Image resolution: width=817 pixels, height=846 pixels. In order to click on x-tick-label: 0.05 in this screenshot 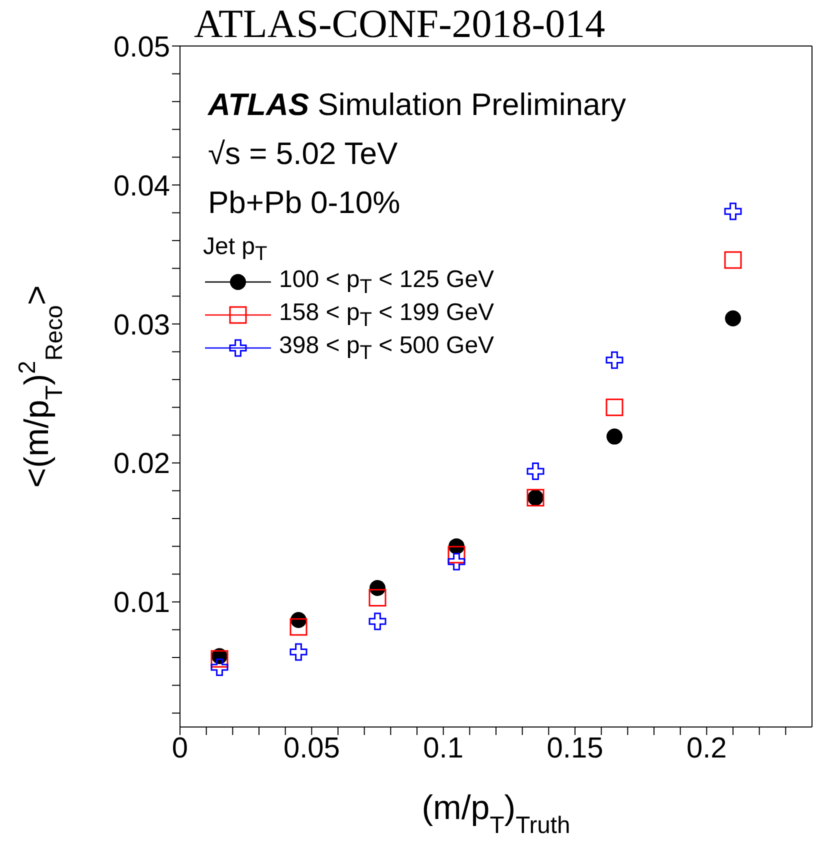, I will do `click(311, 748)`.